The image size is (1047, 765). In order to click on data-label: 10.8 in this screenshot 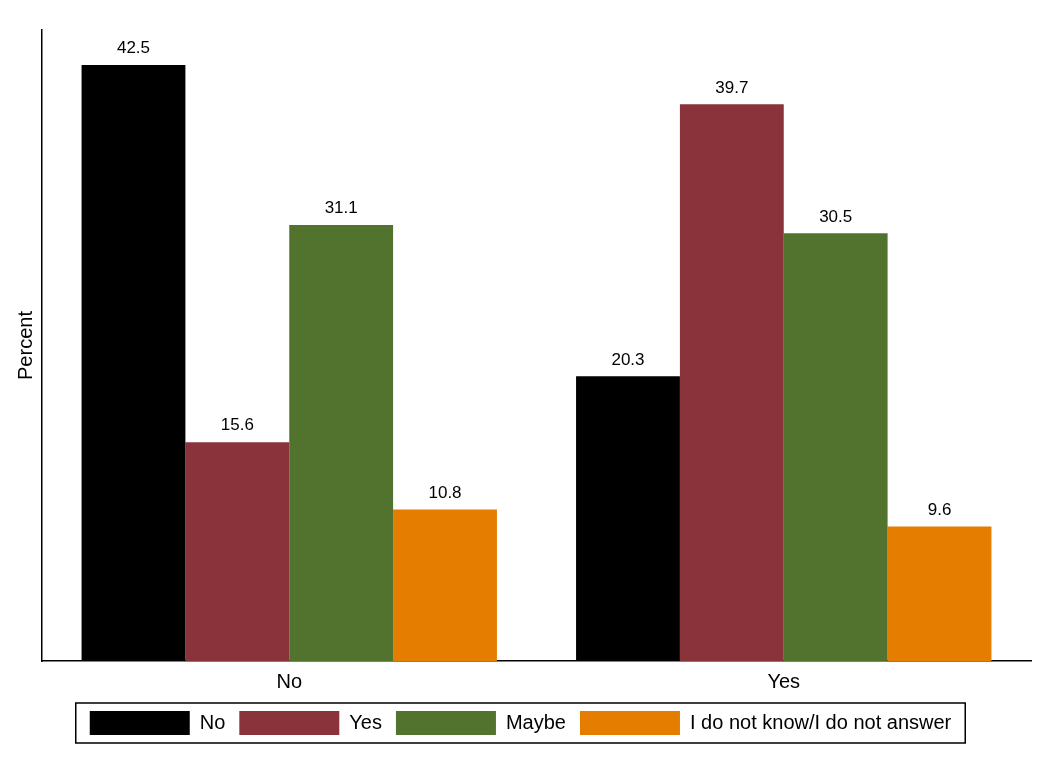, I will do `click(445, 492)`.